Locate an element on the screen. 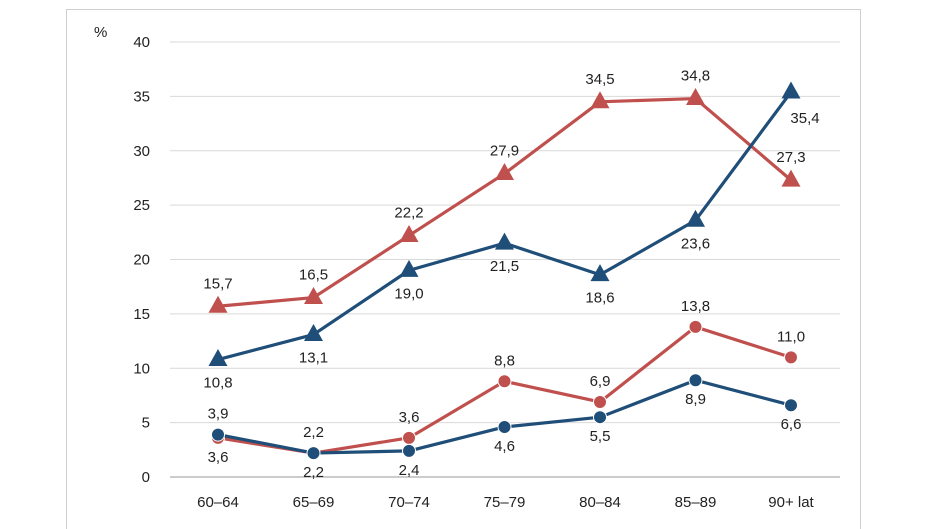 The image size is (935, 529). data-label: 27,3 is located at coordinates (790, 157).